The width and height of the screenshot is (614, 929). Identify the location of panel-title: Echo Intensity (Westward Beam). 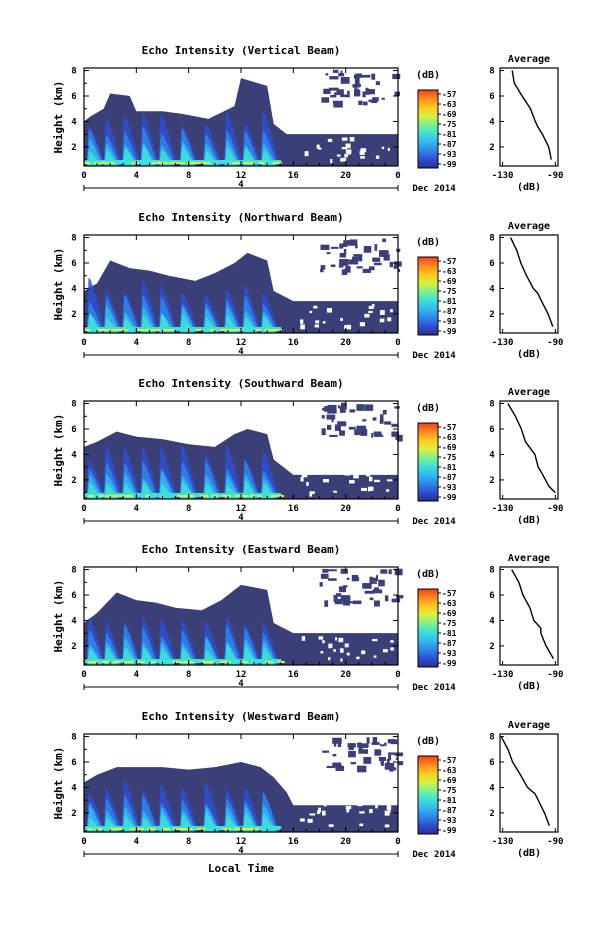
(241, 716).